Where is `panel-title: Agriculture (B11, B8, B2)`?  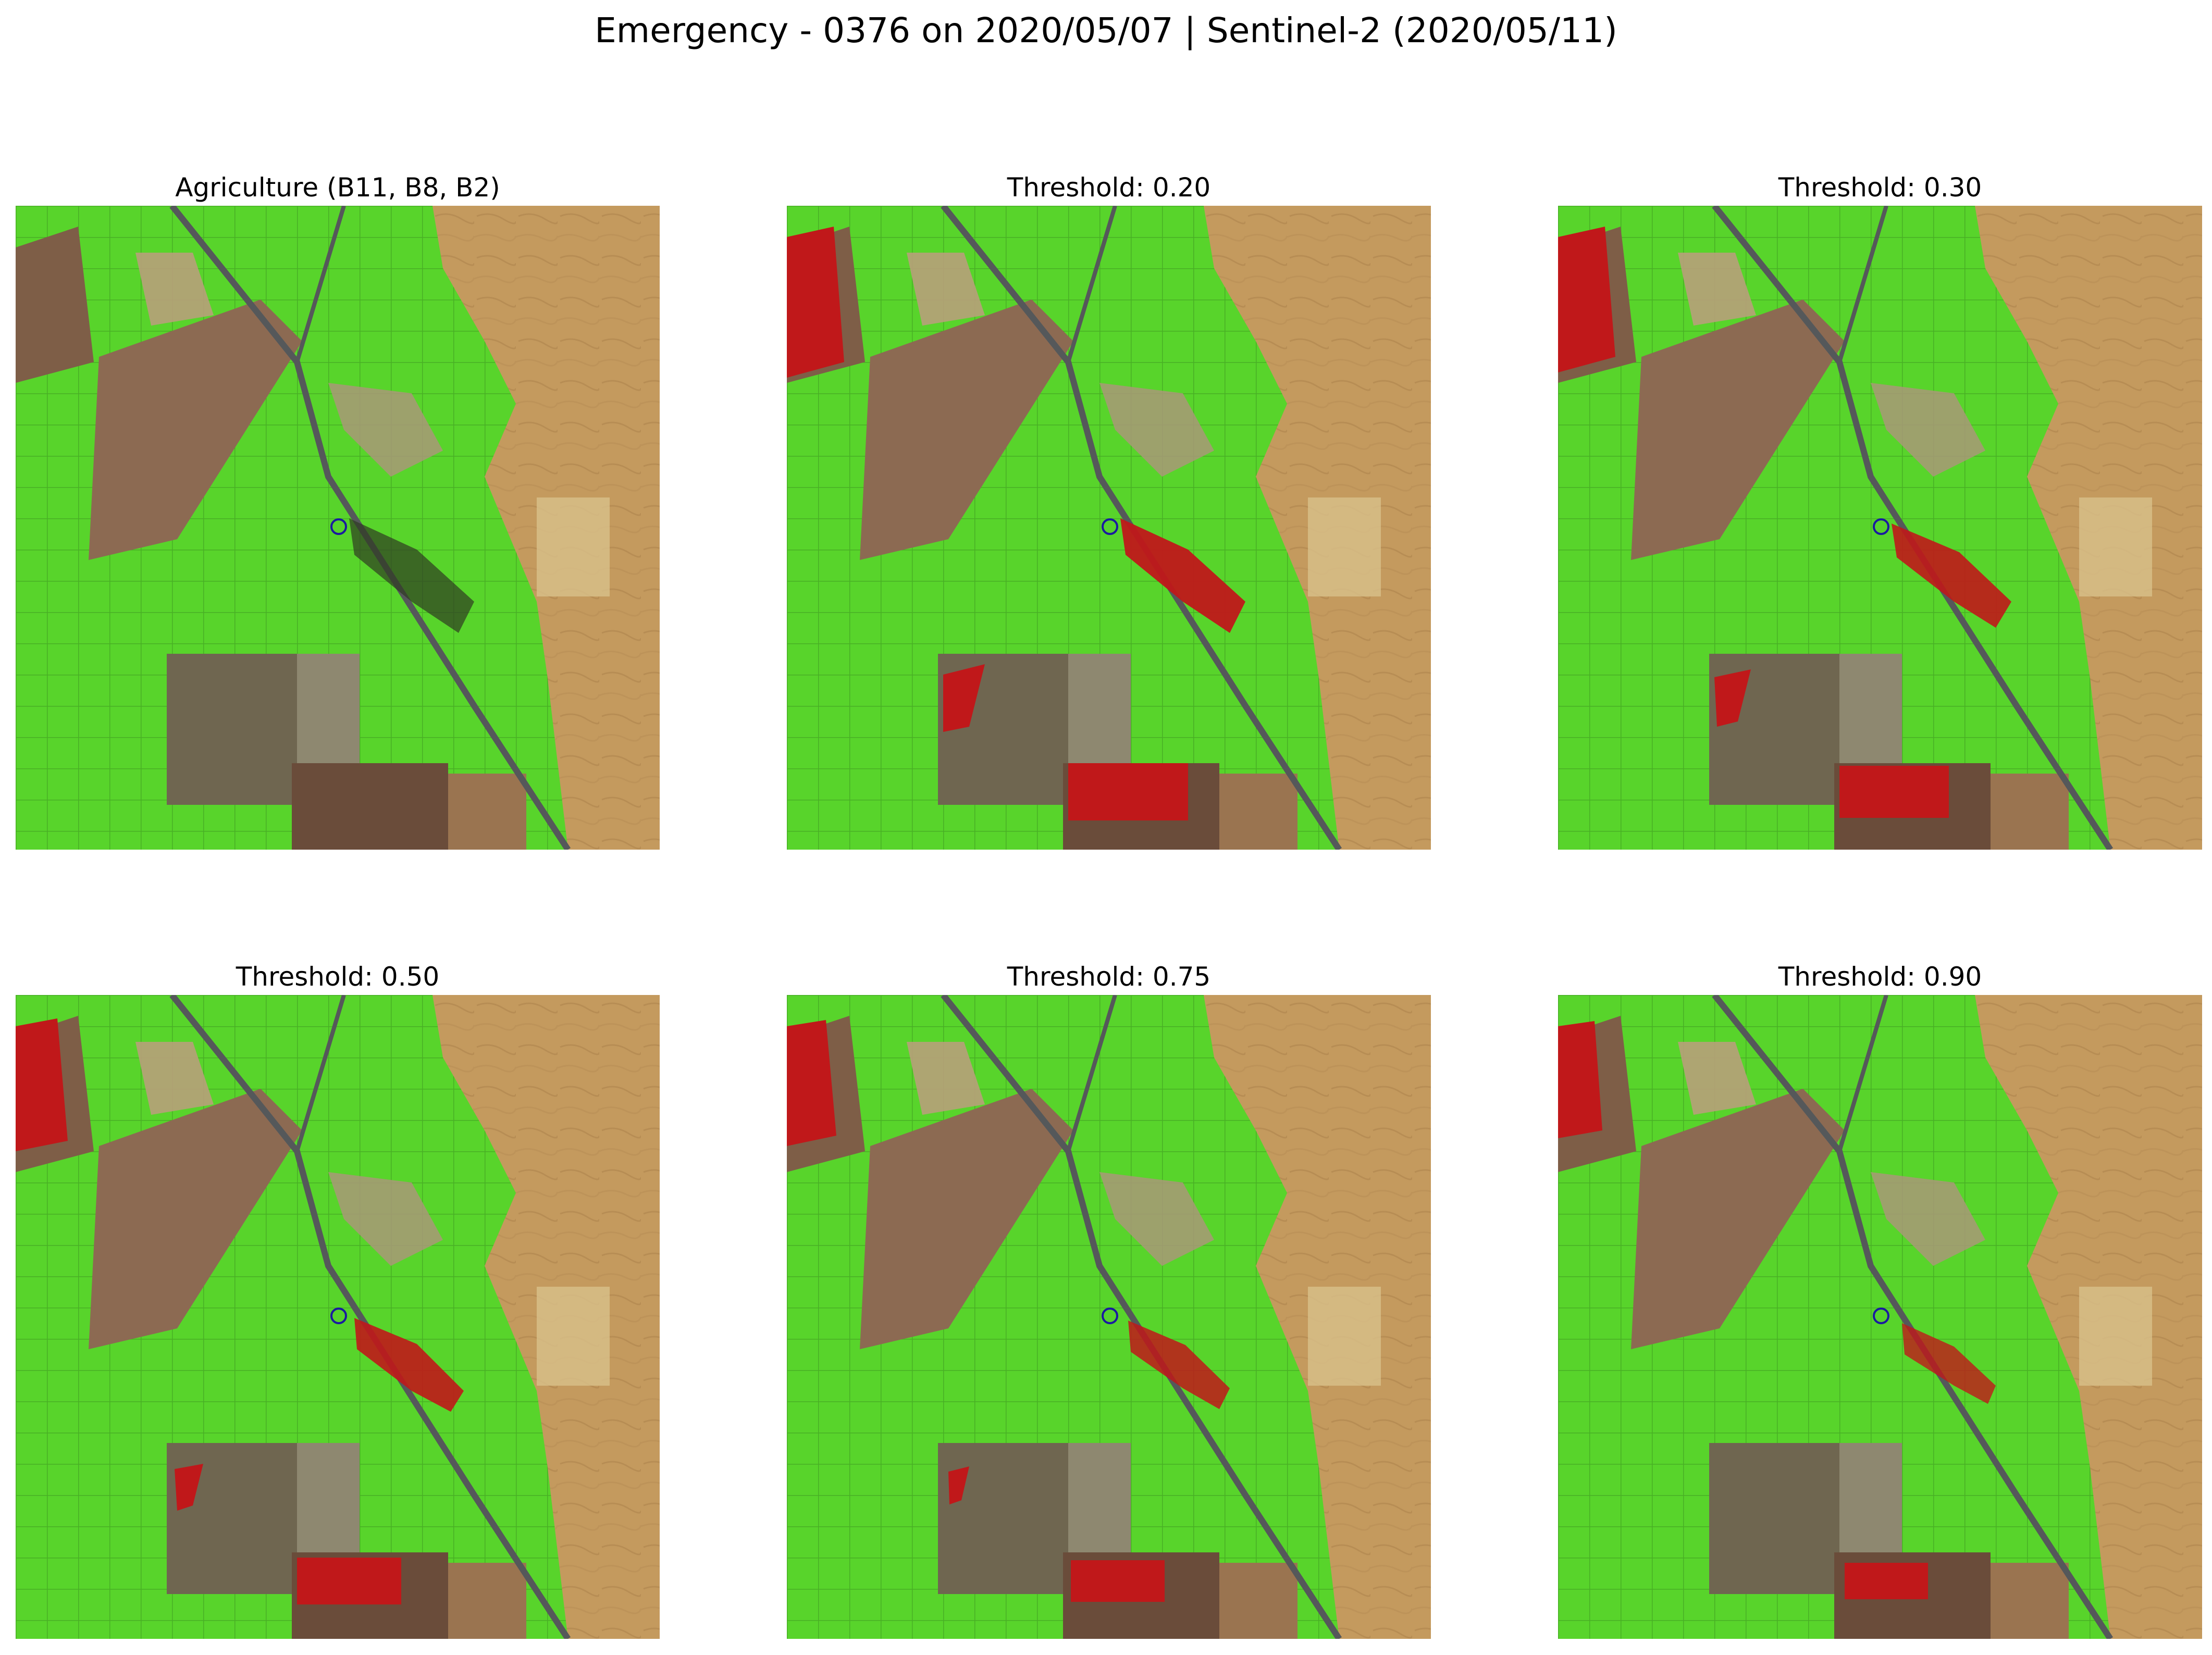 panel-title: Agriculture (B11, B8, B2) is located at coordinates (337, 187).